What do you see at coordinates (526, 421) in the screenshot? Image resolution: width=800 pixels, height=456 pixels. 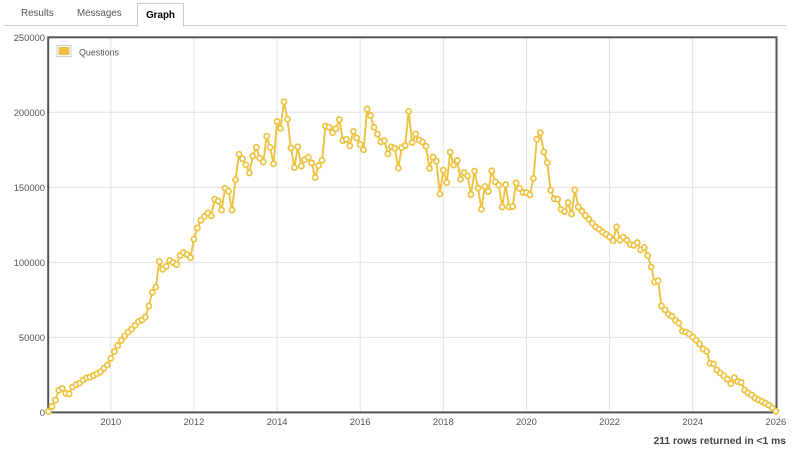 I see `svg-text: 2020` at bounding box center [526, 421].